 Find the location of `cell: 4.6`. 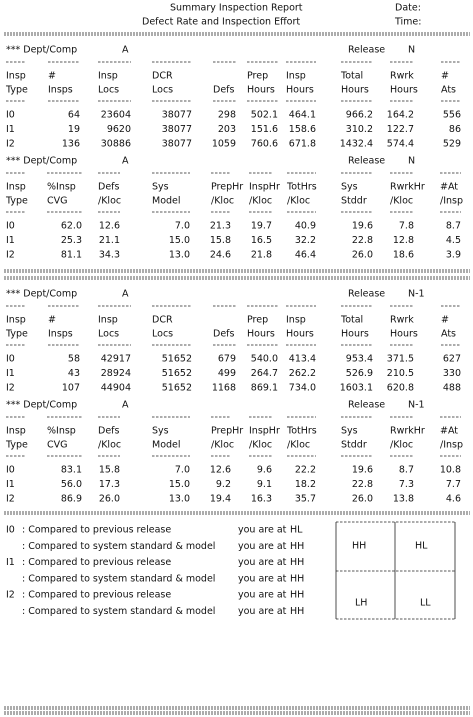

cell: 4.6 is located at coordinates (453, 499).